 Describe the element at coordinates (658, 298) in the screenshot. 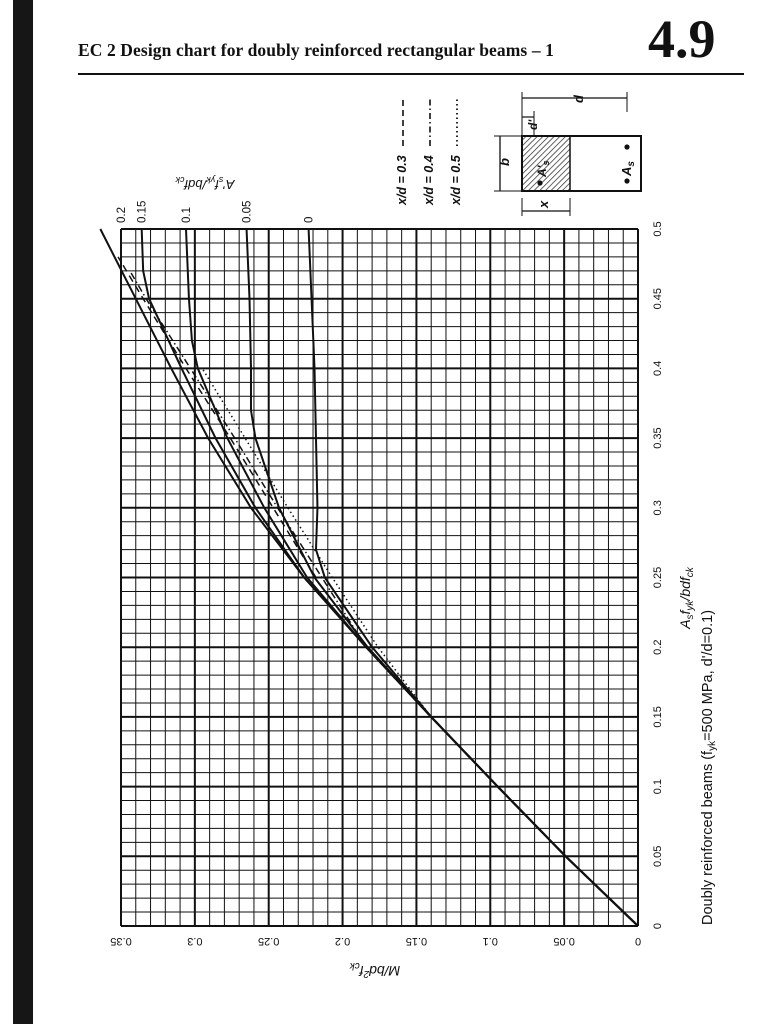

I see `x-tick-label: 0.45` at that location.